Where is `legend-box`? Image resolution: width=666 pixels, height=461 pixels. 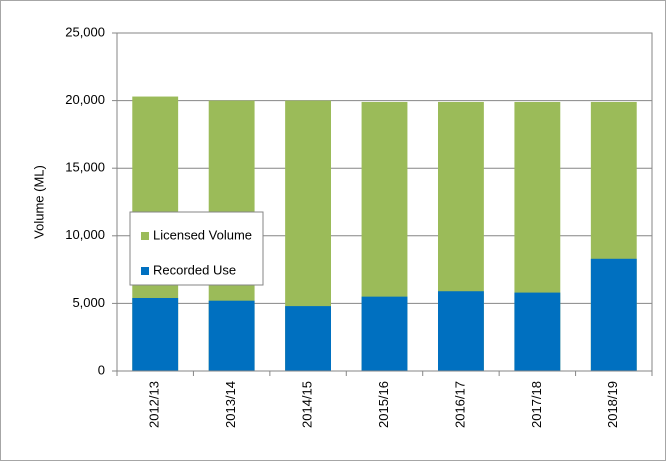
legend-box is located at coordinates (196, 248).